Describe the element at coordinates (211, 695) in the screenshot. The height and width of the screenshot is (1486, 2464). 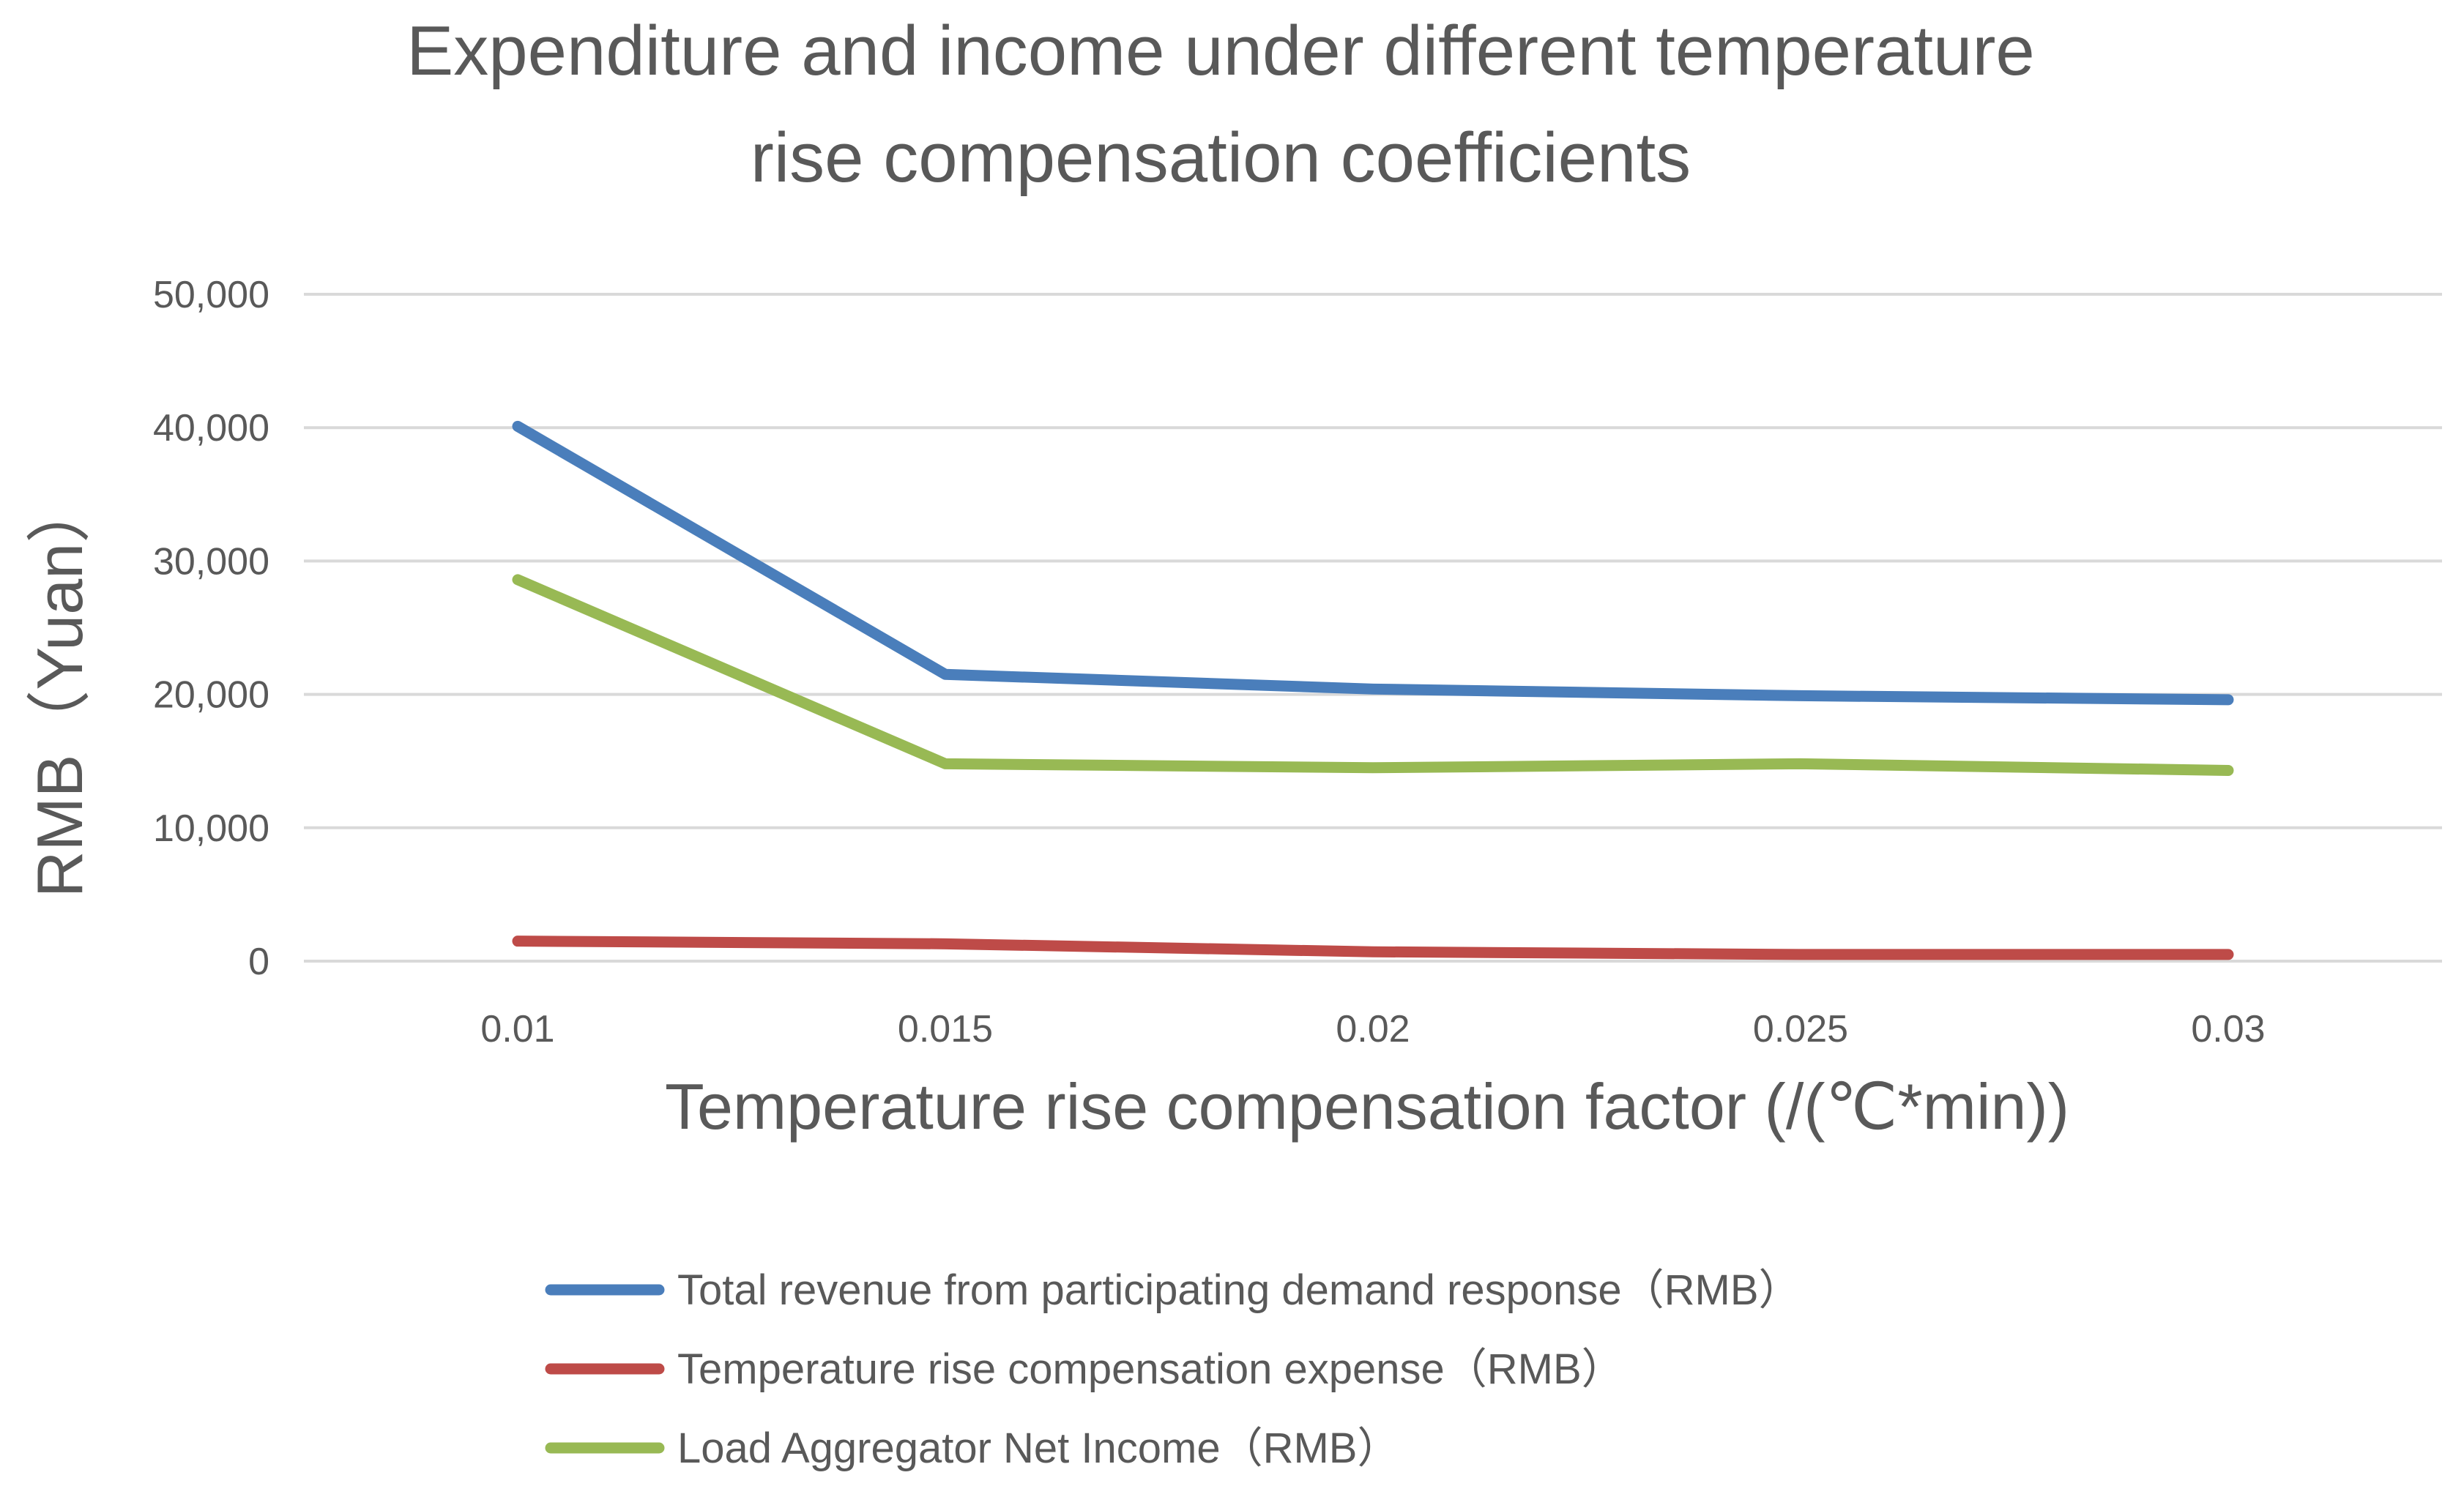
I see `y-tick-label: 20,000` at that location.